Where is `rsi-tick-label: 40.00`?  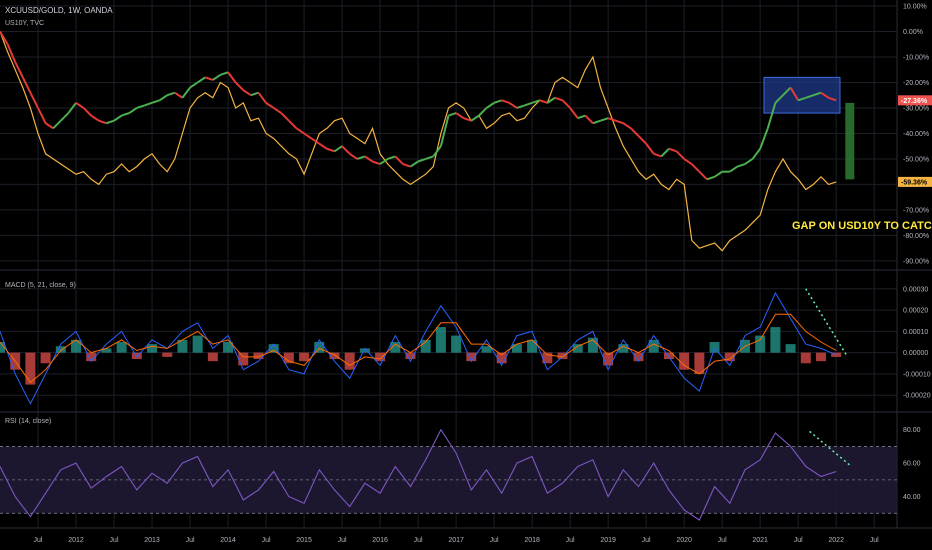 rsi-tick-label: 40.00 is located at coordinates (912, 497).